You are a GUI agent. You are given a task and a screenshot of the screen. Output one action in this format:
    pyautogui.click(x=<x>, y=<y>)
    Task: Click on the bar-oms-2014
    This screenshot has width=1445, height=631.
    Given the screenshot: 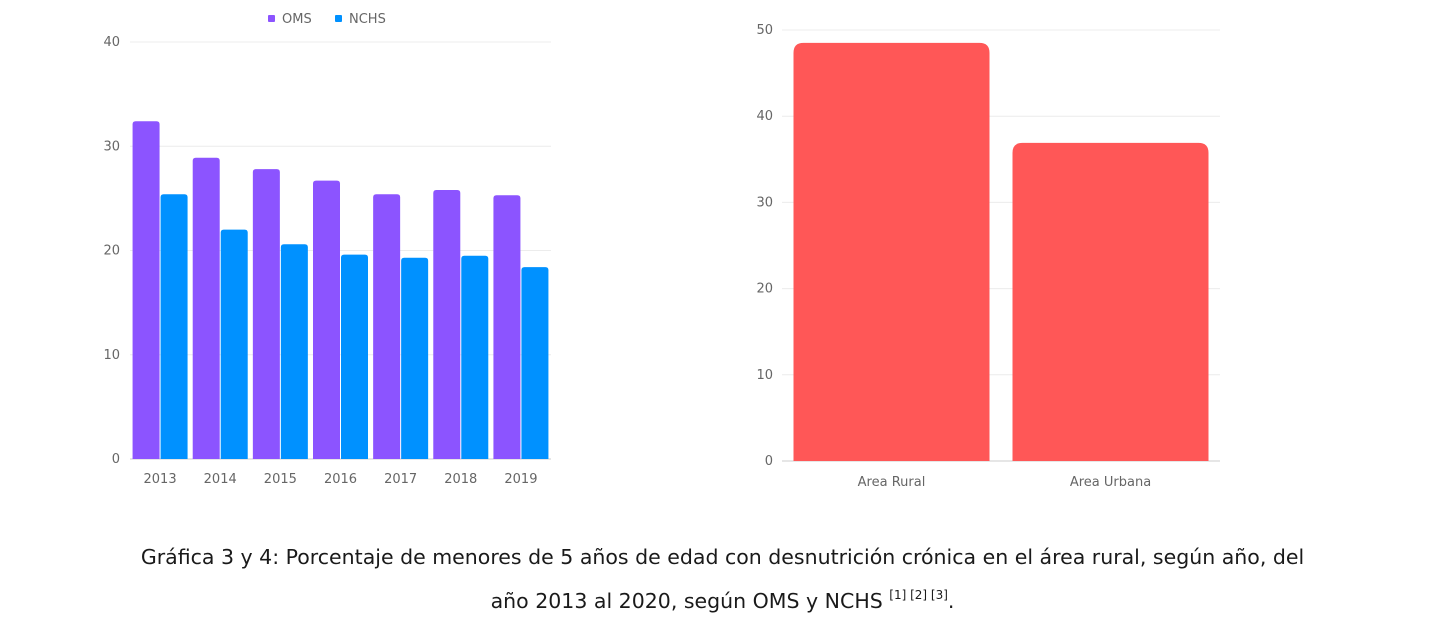 What is the action you would take?
    pyautogui.click(x=206, y=308)
    